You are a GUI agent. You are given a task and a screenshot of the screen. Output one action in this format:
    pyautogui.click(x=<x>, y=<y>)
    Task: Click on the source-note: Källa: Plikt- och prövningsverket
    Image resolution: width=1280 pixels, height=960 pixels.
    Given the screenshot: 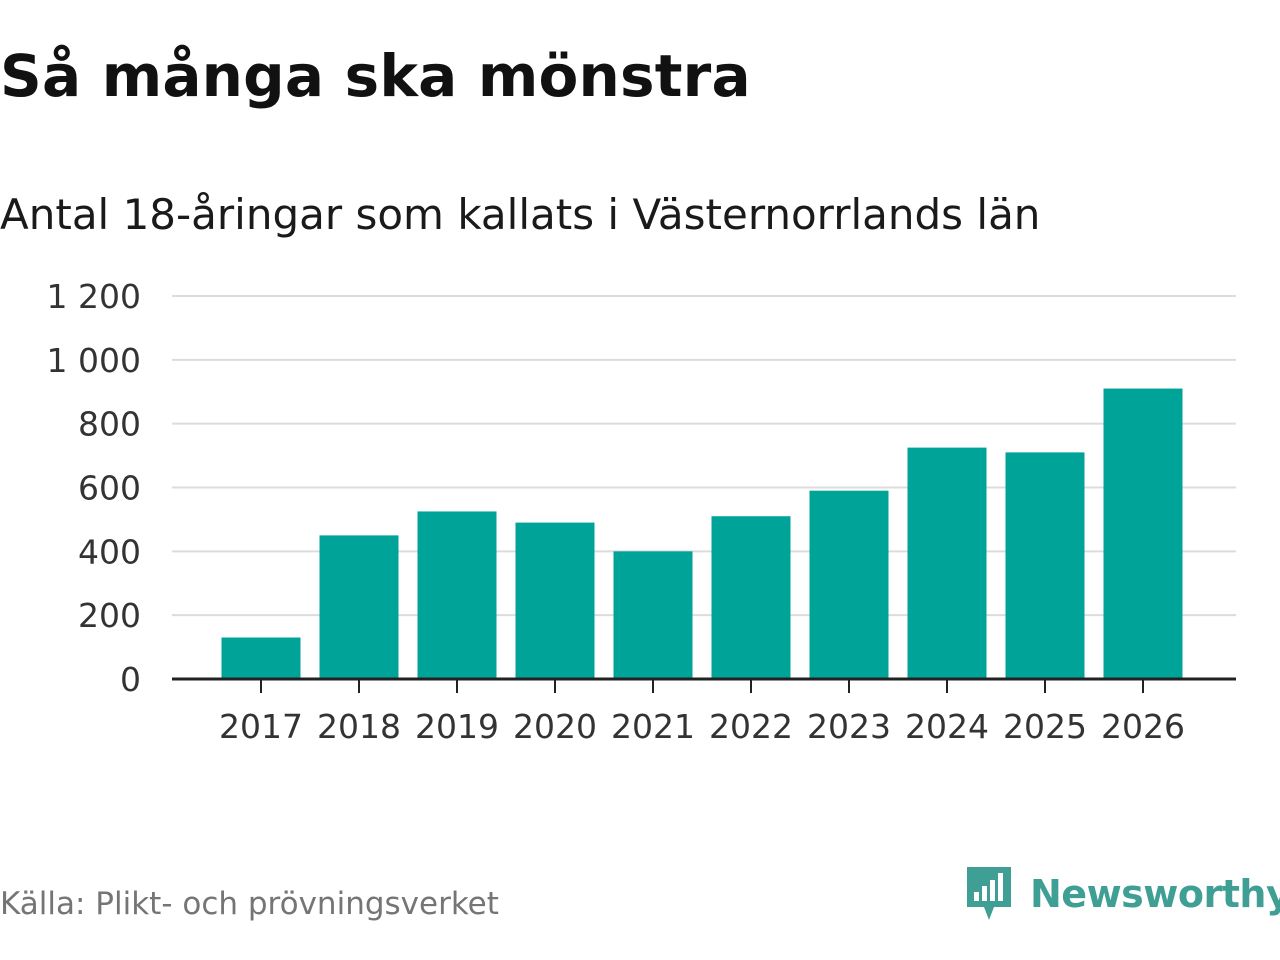 What is the action you would take?
    pyautogui.click(x=249, y=904)
    